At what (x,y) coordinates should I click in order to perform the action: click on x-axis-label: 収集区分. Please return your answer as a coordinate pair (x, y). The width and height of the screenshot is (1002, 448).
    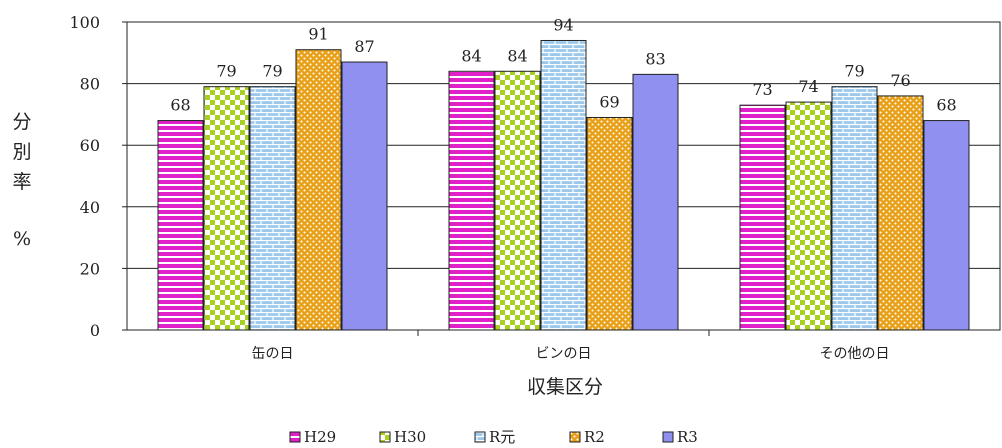
    Looking at the image, I should click on (565, 387).